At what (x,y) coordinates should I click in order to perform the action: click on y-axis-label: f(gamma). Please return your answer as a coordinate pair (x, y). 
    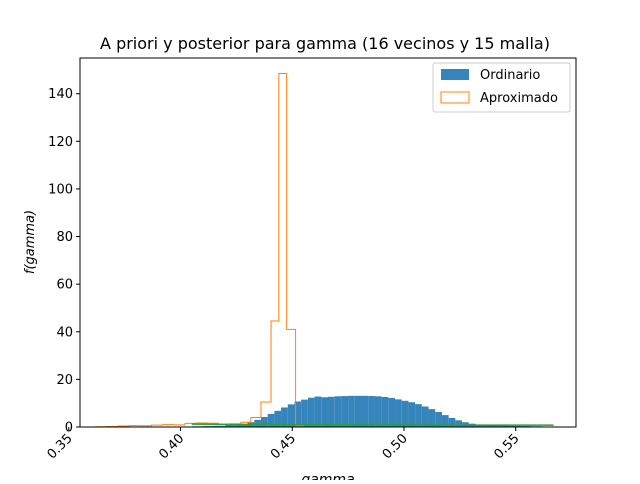
    Looking at the image, I should click on (30, 242).